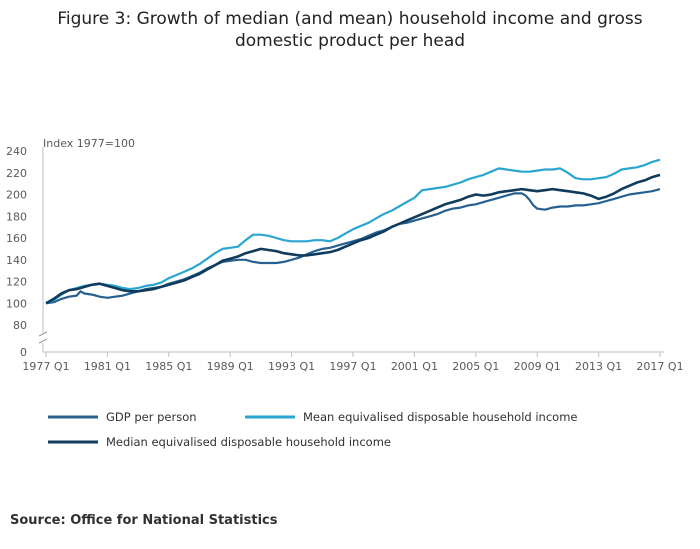 Image resolution: width=700 pixels, height=549 pixels. What do you see at coordinates (291, 366) in the screenshot?
I see `x-tick-label: 1993 Q1` at bounding box center [291, 366].